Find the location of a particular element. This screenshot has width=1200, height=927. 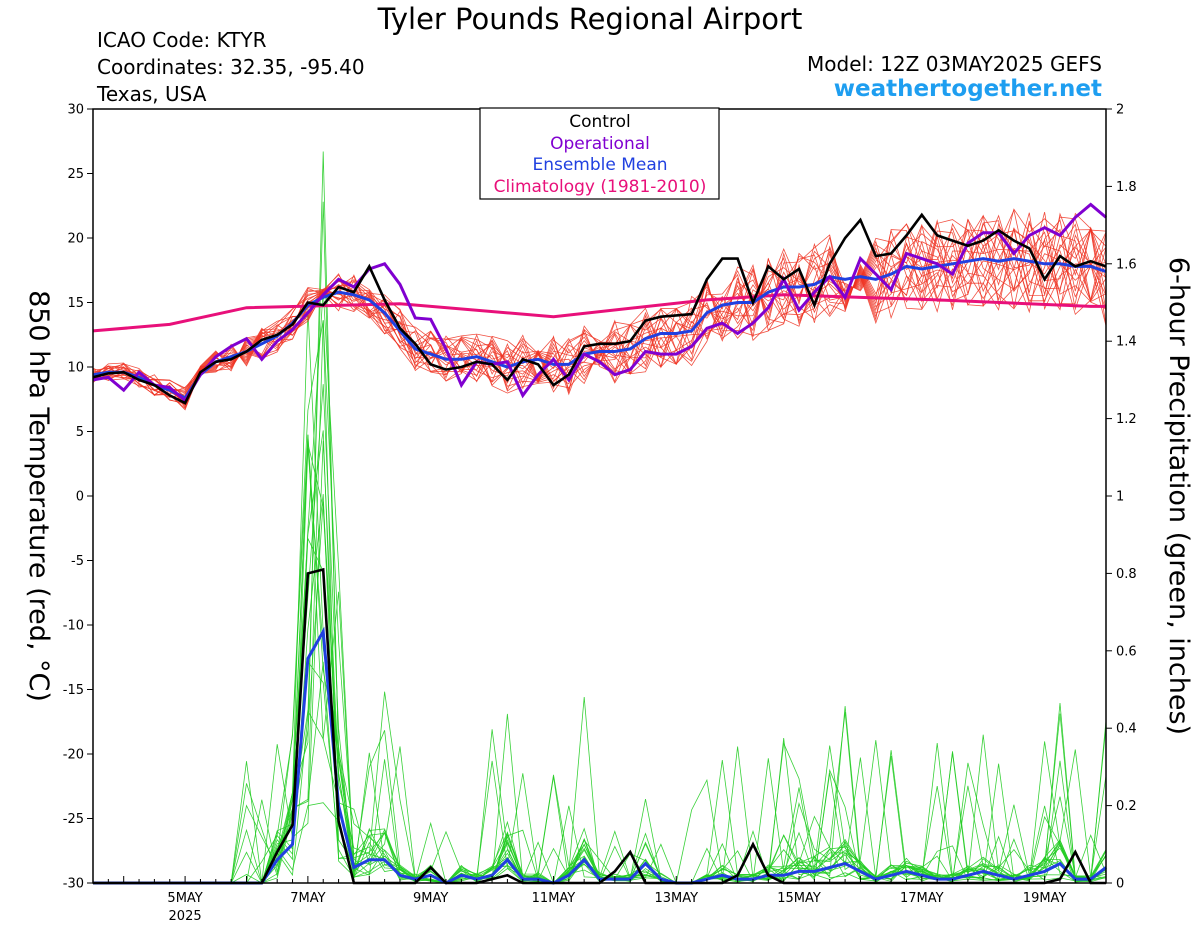

temp-ensemble-mean-line is located at coordinates (599, 328).